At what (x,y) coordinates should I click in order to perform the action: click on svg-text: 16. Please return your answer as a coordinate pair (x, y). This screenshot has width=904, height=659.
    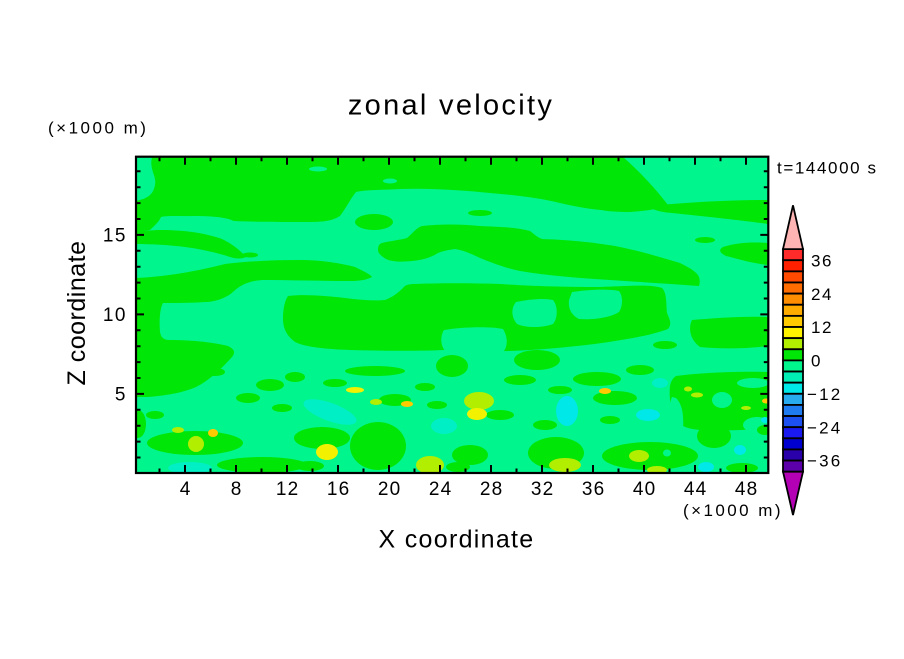
    Looking at the image, I should click on (339, 489).